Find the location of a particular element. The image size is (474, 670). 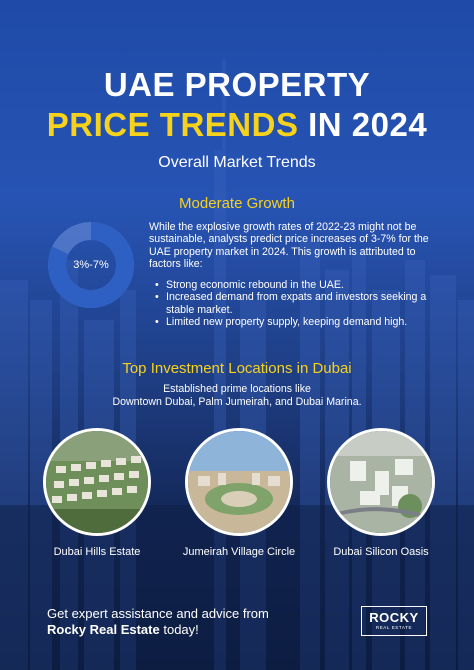

logo-main-text: ROCKY is located at coordinates (394, 617).